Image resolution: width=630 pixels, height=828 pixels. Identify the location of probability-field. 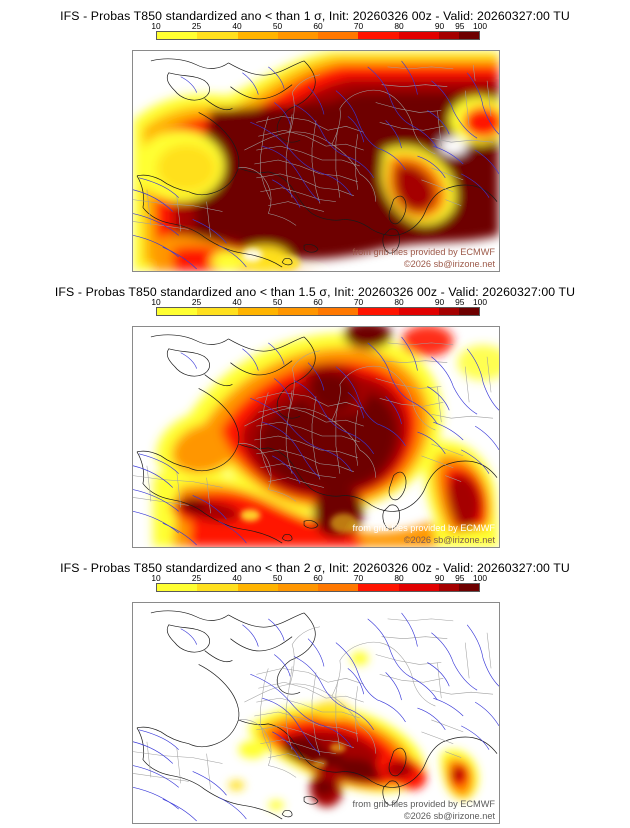
(325, 437).